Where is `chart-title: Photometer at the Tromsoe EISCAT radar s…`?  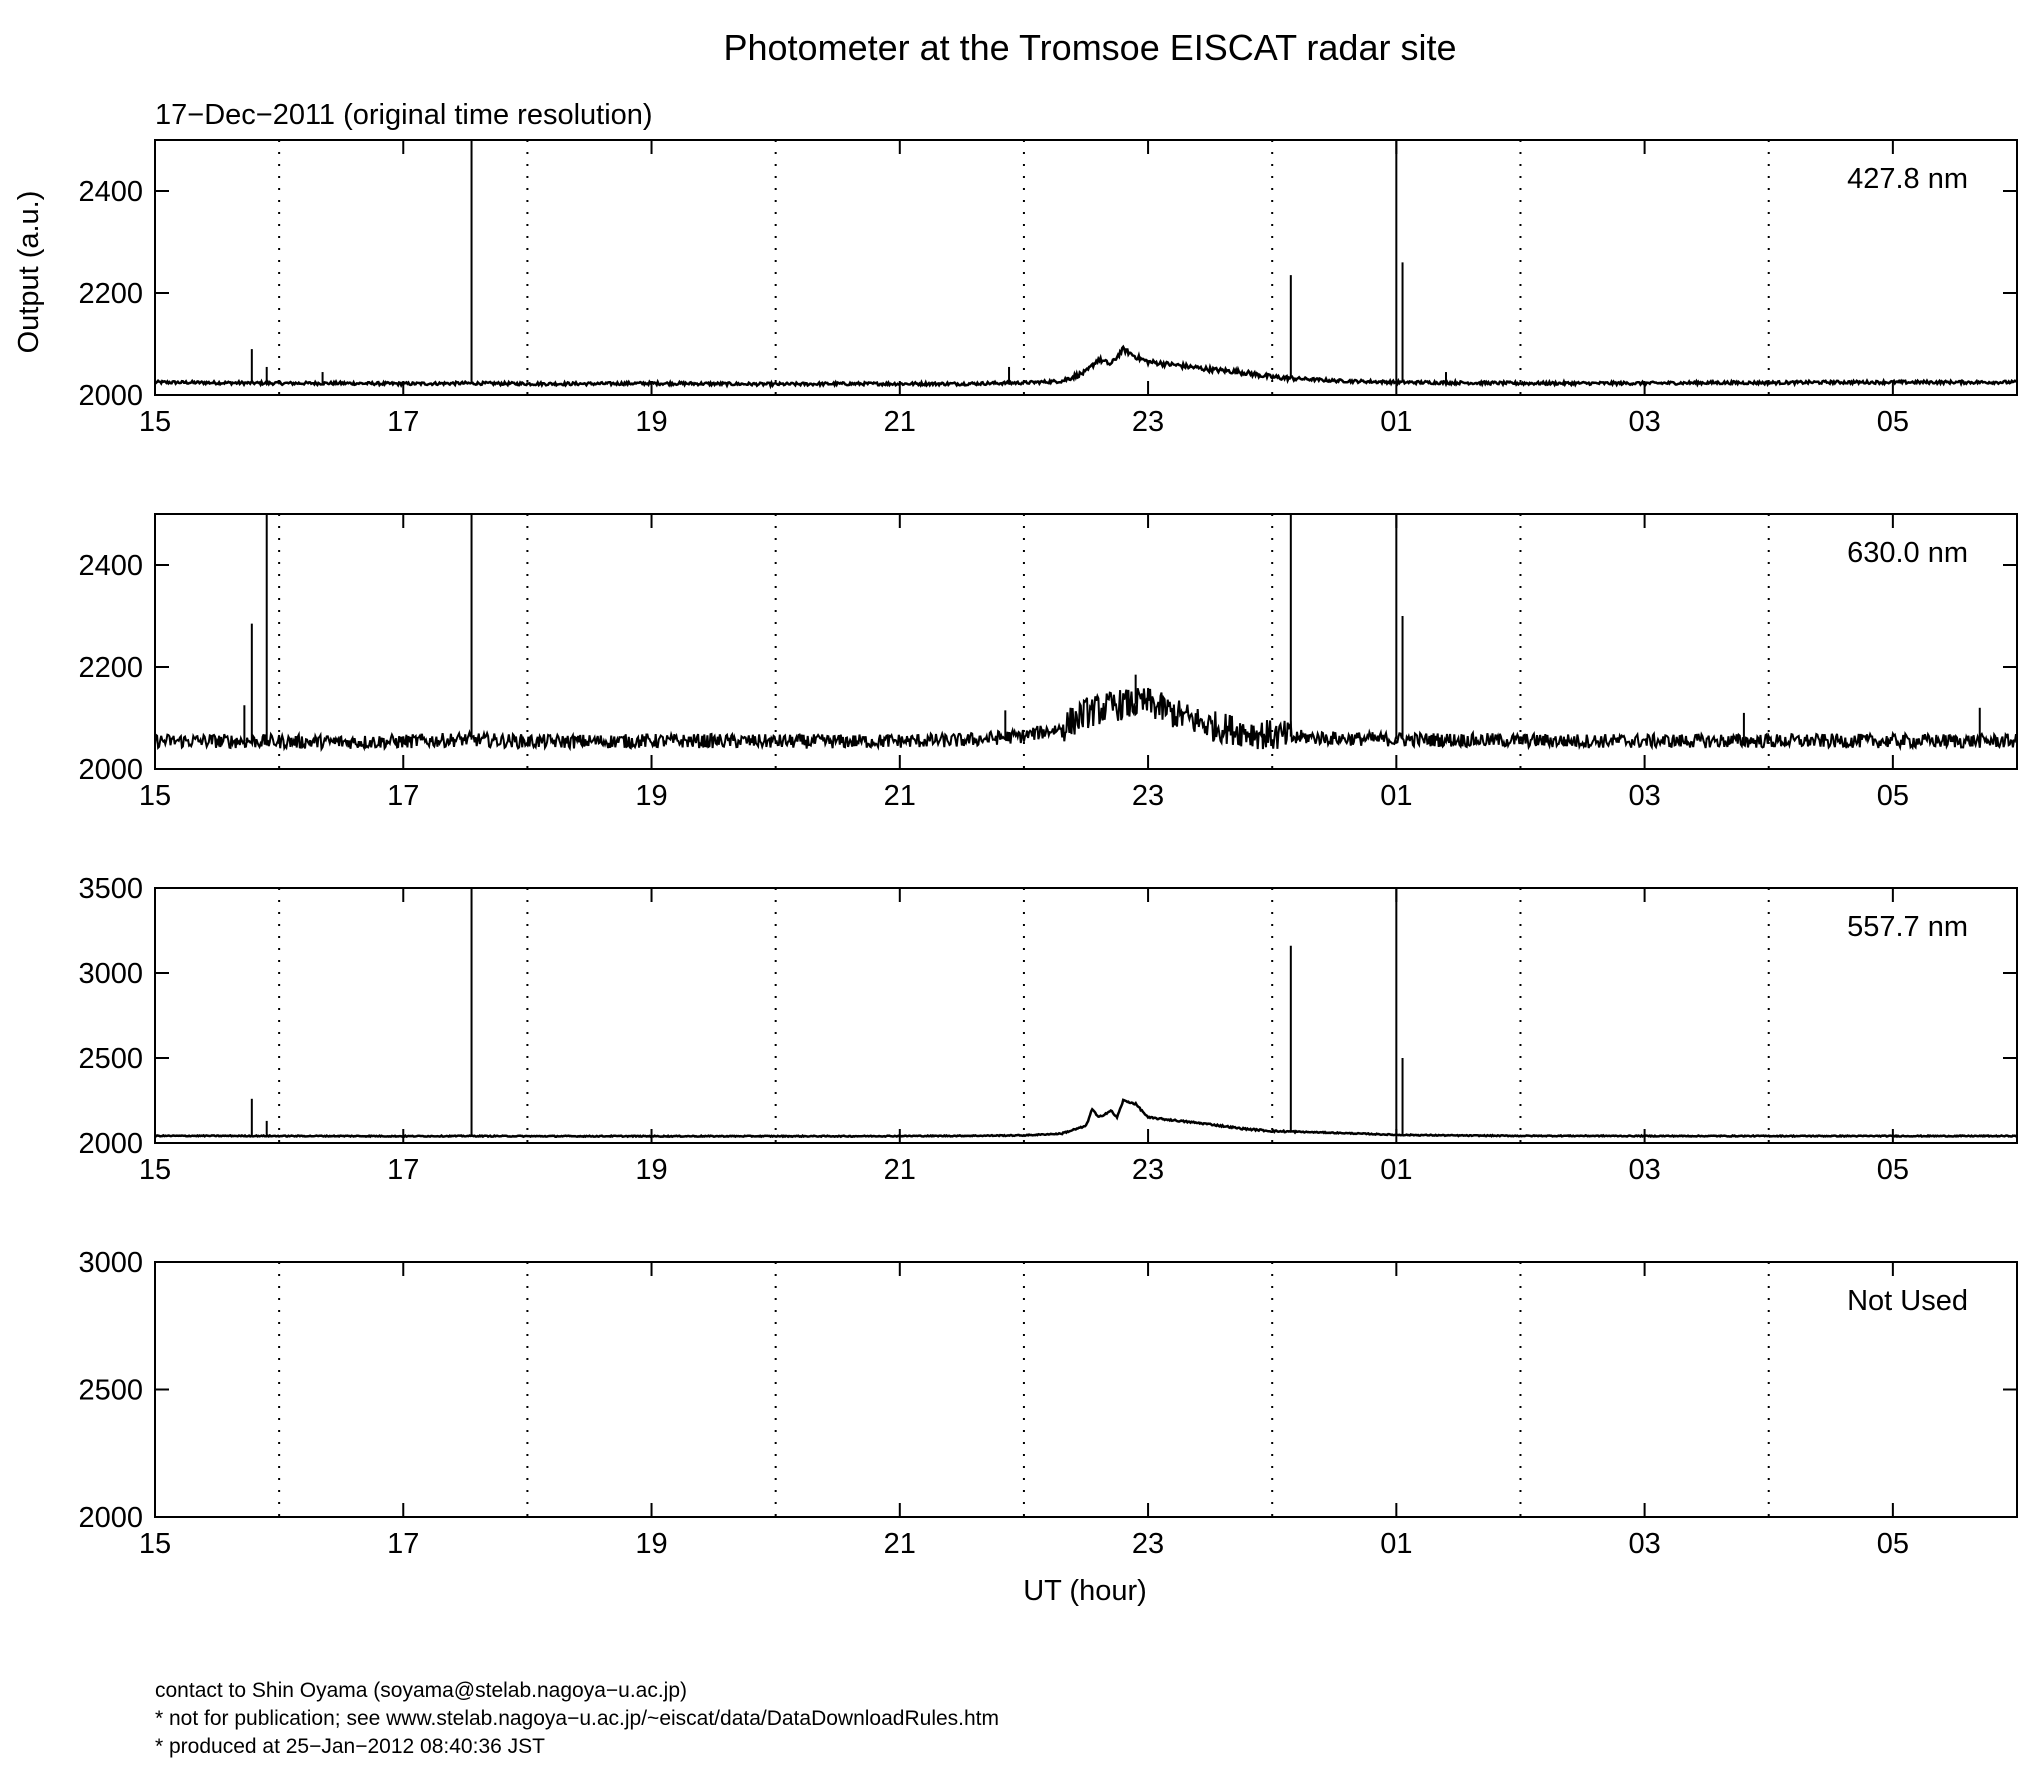 chart-title: Photometer at the Tromsoe EISCAT radar s… is located at coordinates (1090, 47).